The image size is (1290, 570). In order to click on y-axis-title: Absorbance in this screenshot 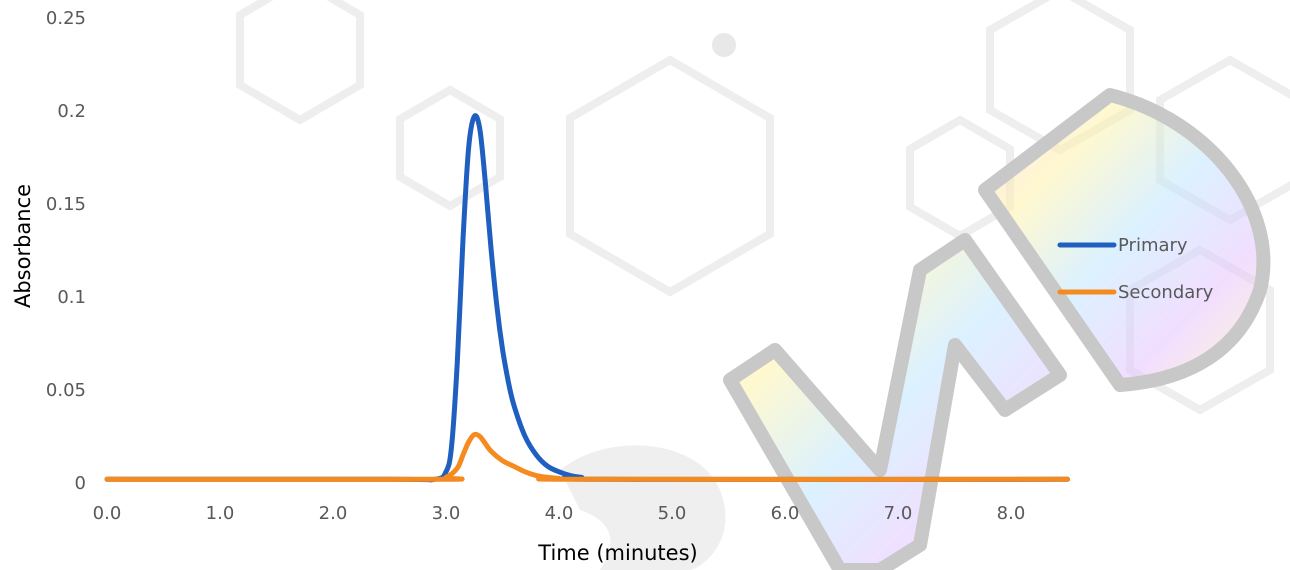, I will do `click(23, 246)`.